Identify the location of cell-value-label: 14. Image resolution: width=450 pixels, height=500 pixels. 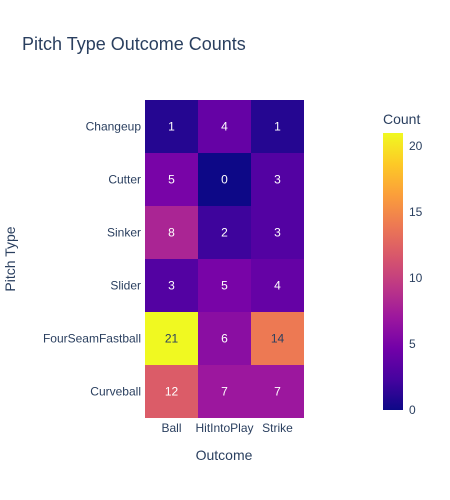
(278, 339).